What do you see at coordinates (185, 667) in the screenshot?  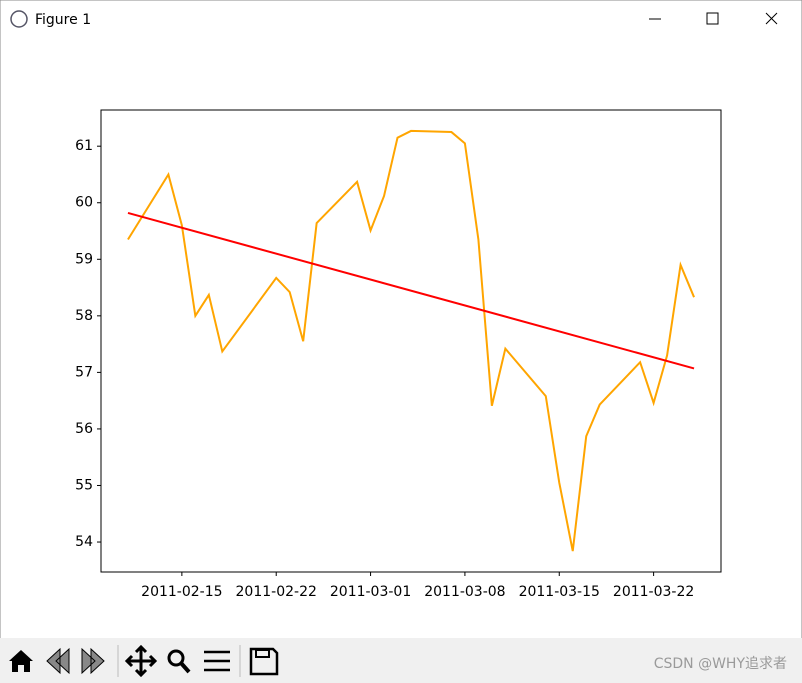 I see `zoom-handle` at bounding box center [185, 667].